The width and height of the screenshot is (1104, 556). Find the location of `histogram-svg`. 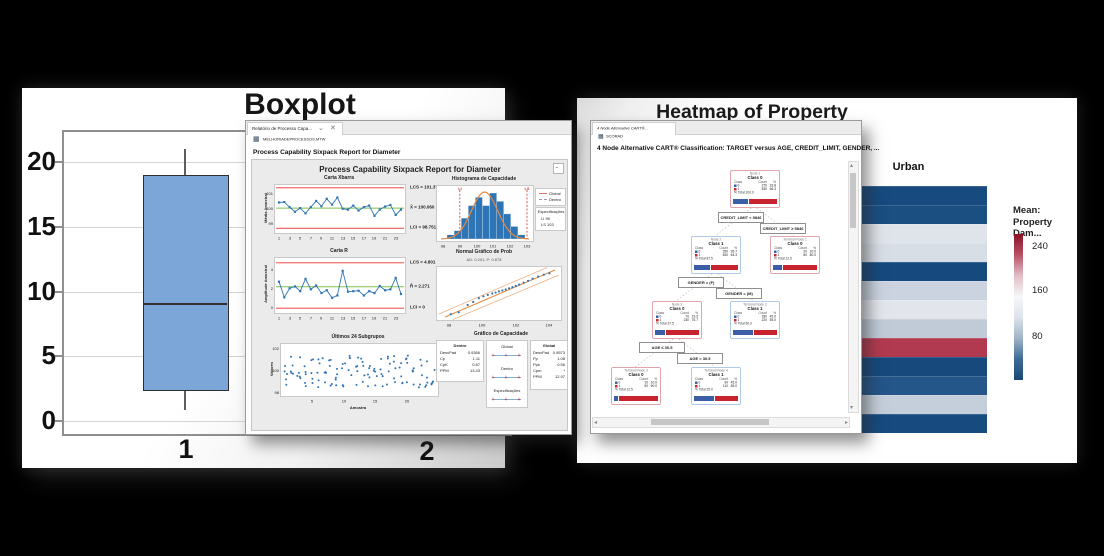

histogram-svg is located at coordinates (485, 215).